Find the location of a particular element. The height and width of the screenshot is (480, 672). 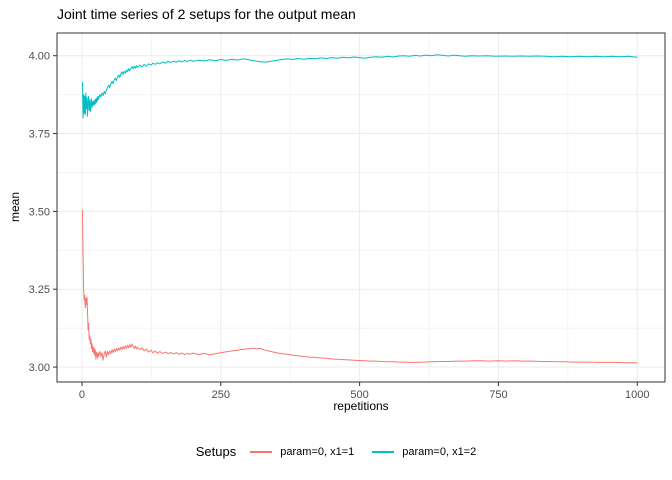

legend-item: param=0, x1=1 is located at coordinates (302, 452).